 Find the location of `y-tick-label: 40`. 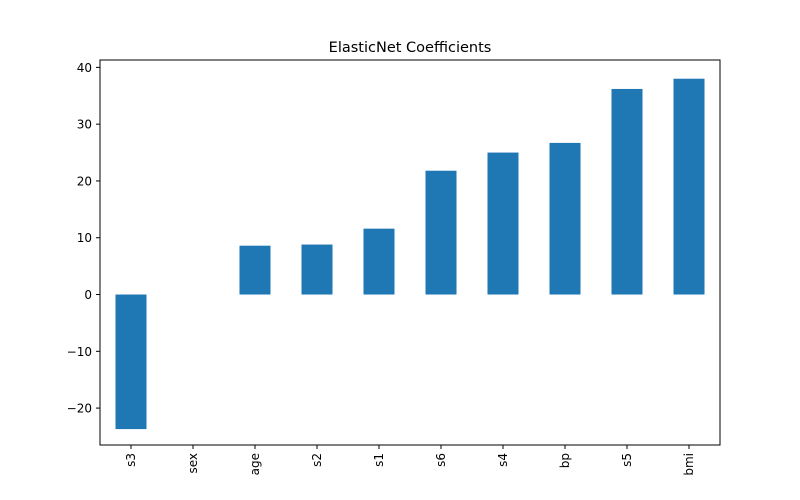

y-tick-label: 40 is located at coordinates (84, 68).